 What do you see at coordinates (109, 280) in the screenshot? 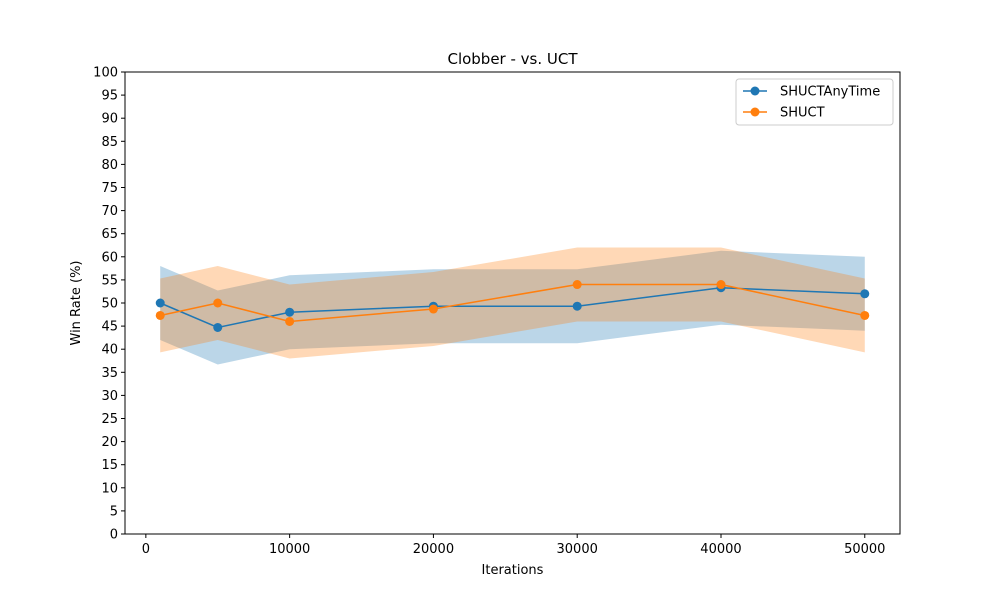
I see `y-tick-label: 55` at bounding box center [109, 280].